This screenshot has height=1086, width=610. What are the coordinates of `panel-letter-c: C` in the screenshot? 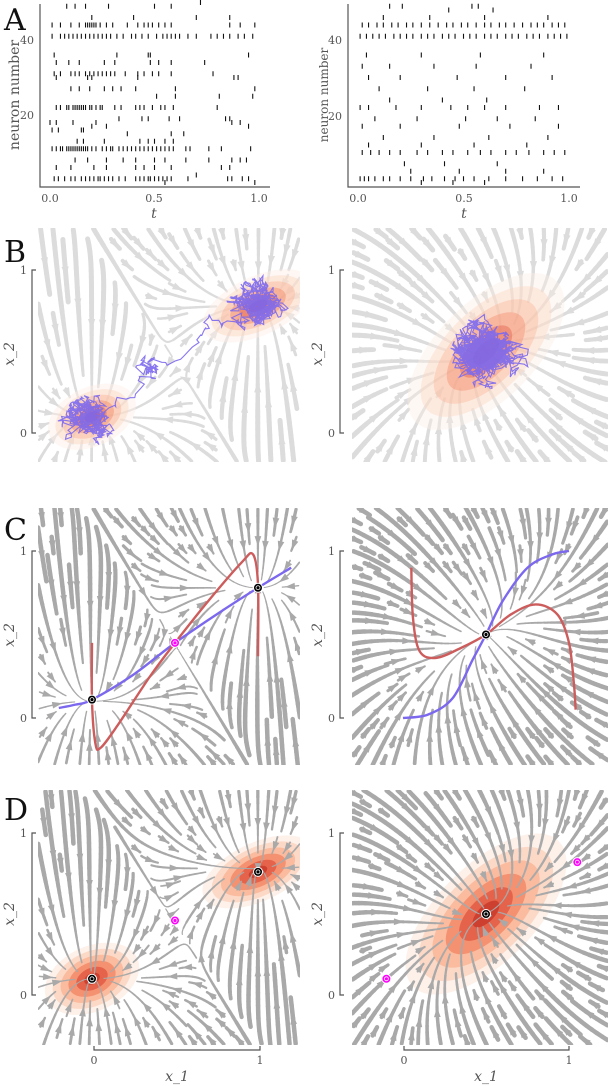 It's located at (15, 530).